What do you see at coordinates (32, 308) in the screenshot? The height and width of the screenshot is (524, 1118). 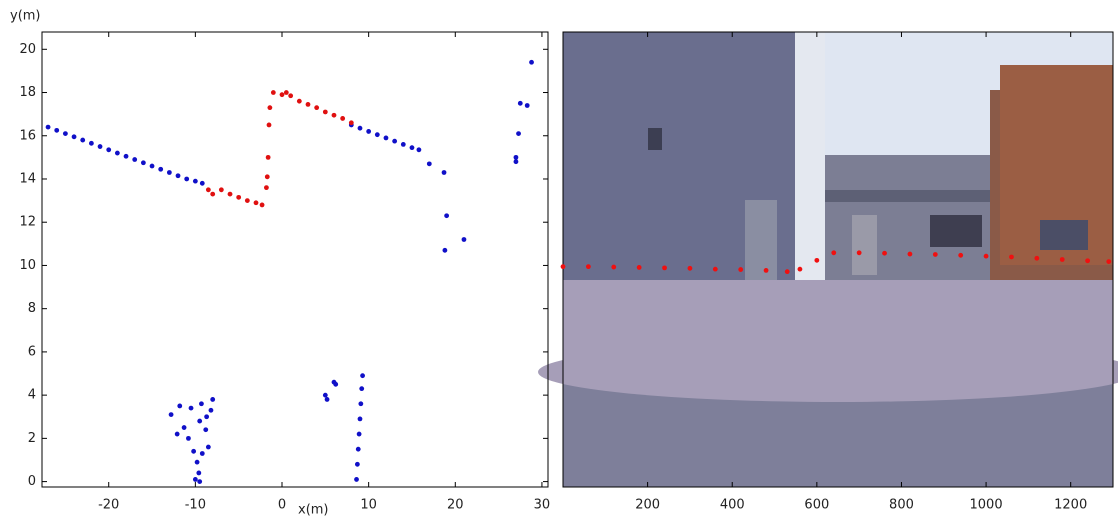 I see `y-tick-label: 8` at bounding box center [32, 308].